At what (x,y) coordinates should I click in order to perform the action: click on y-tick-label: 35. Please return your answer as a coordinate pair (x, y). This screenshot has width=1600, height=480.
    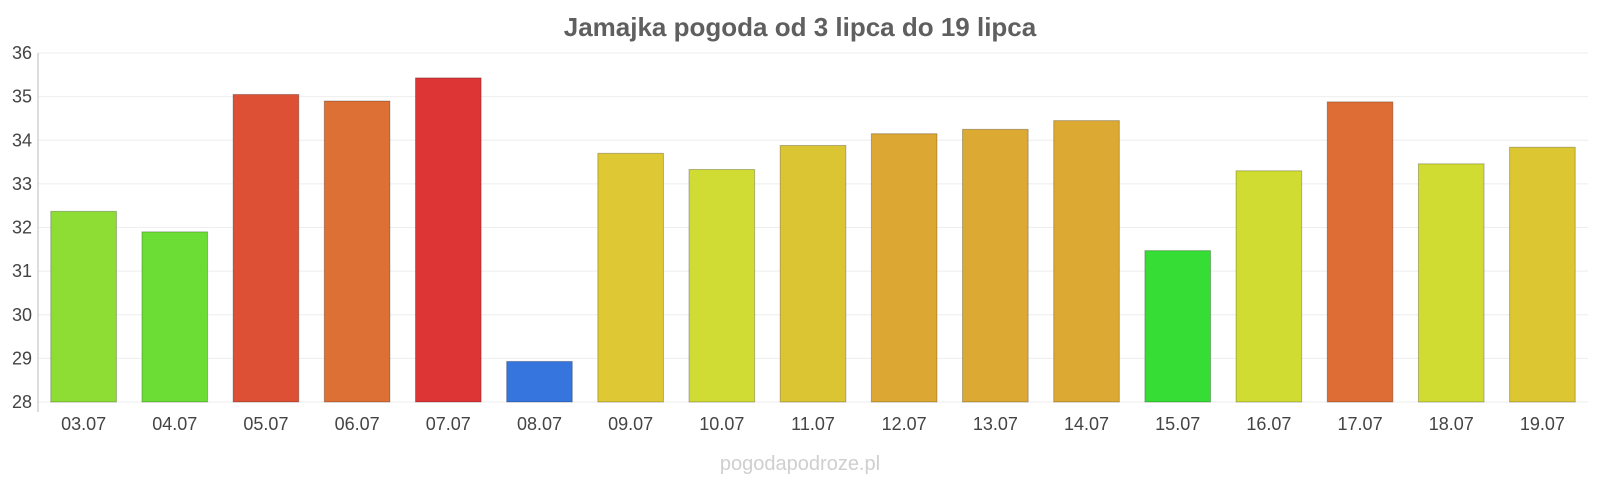
    Looking at the image, I should click on (22, 97).